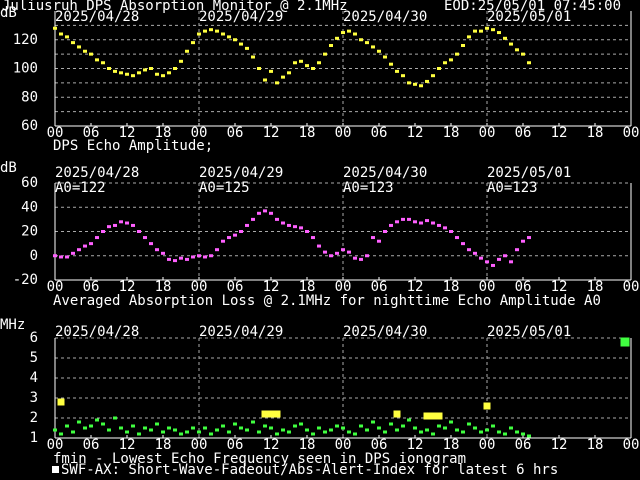 This screenshot has width=640, height=480. I want to click on date-label: 2025/04/30, so click(385, 332).